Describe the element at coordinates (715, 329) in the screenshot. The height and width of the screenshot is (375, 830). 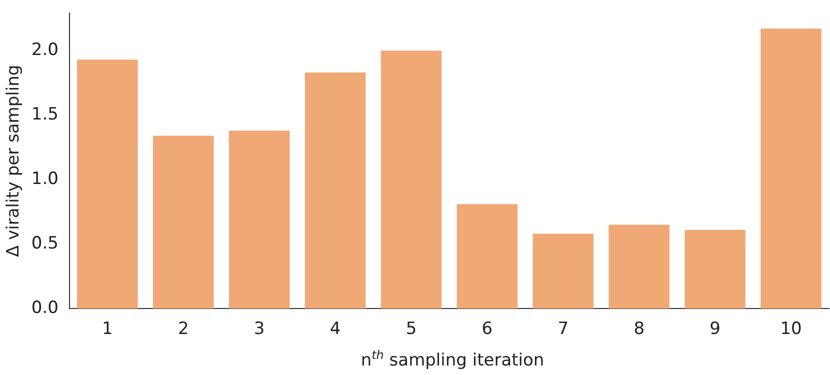
I see `x-tick-label: 9` at that location.